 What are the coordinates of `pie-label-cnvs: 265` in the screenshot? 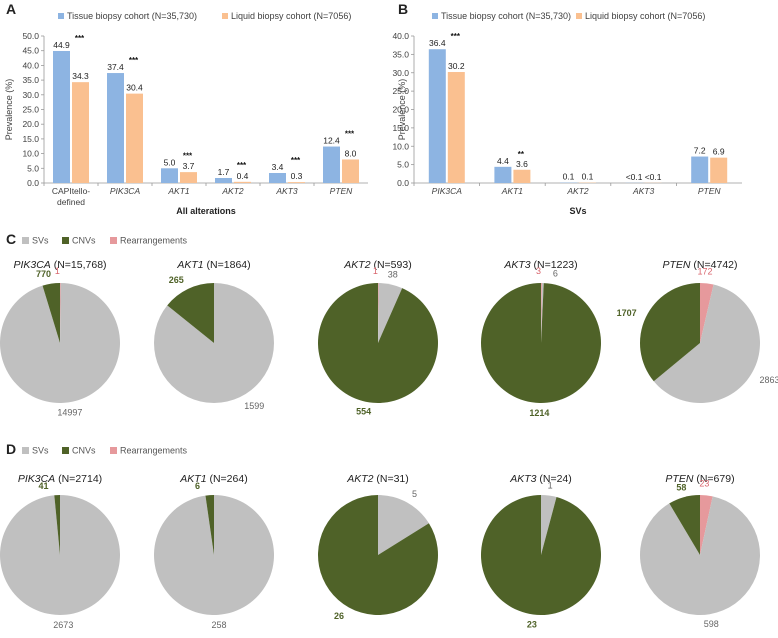 It's located at (176, 280).